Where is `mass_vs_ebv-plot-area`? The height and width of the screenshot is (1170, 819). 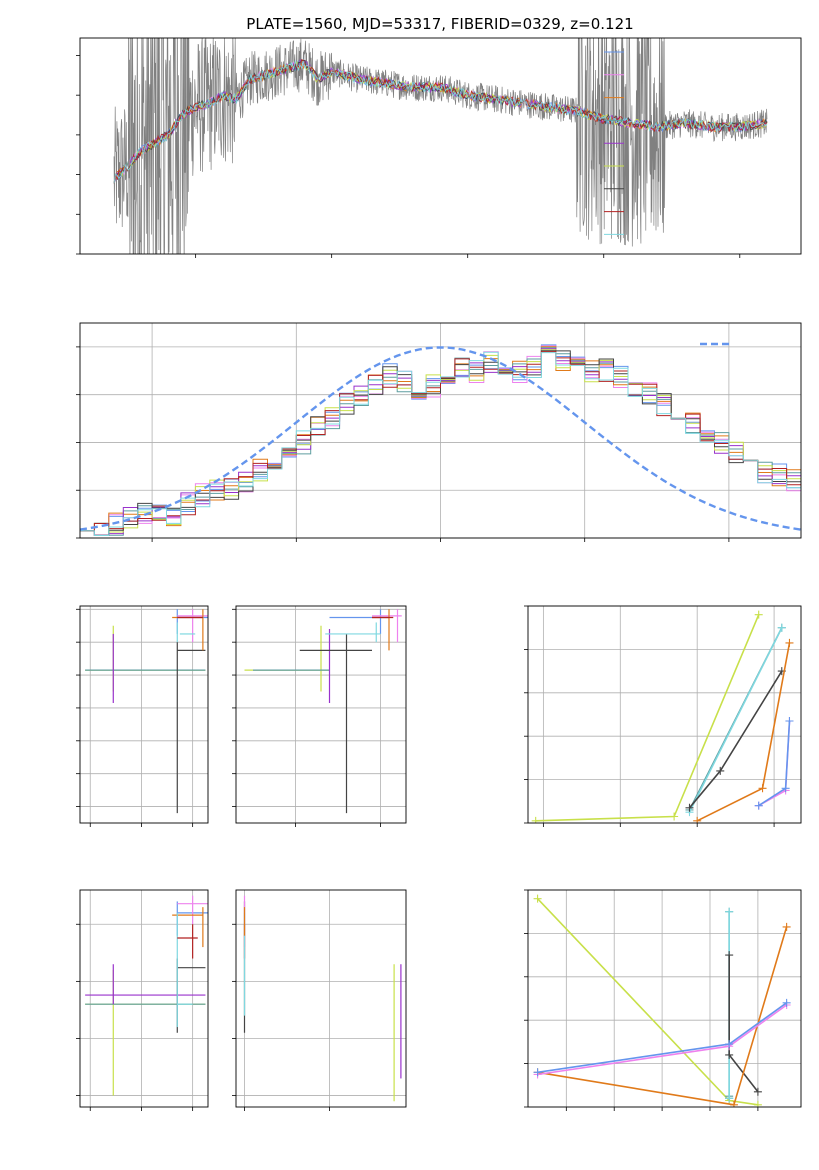
mass_vs_ebv-plot-area is located at coordinates (322, 998).